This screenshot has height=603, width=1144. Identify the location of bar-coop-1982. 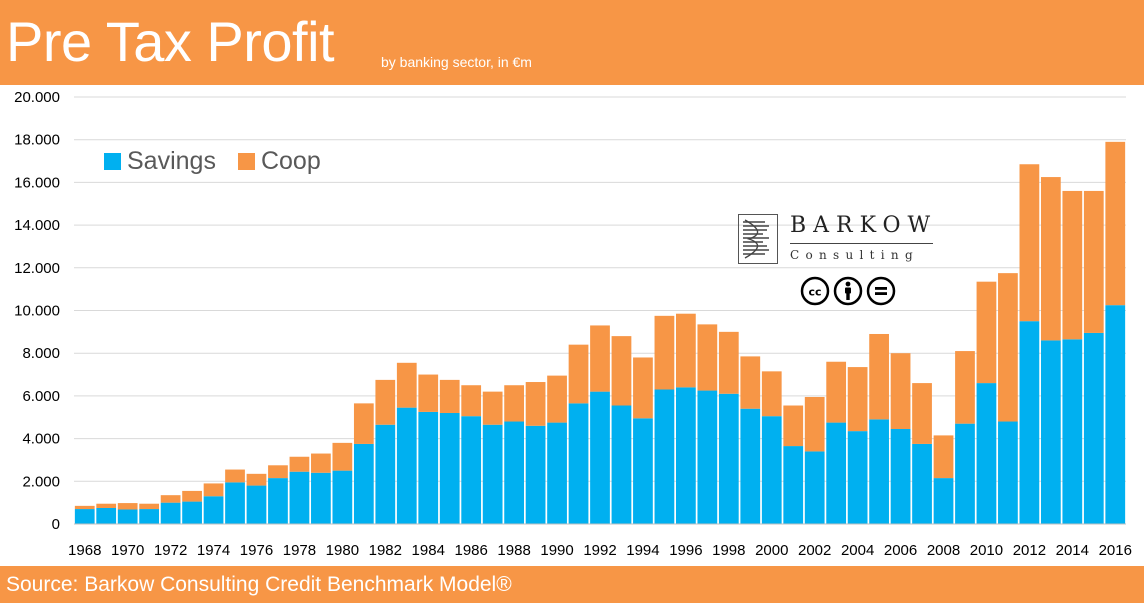
(385, 402).